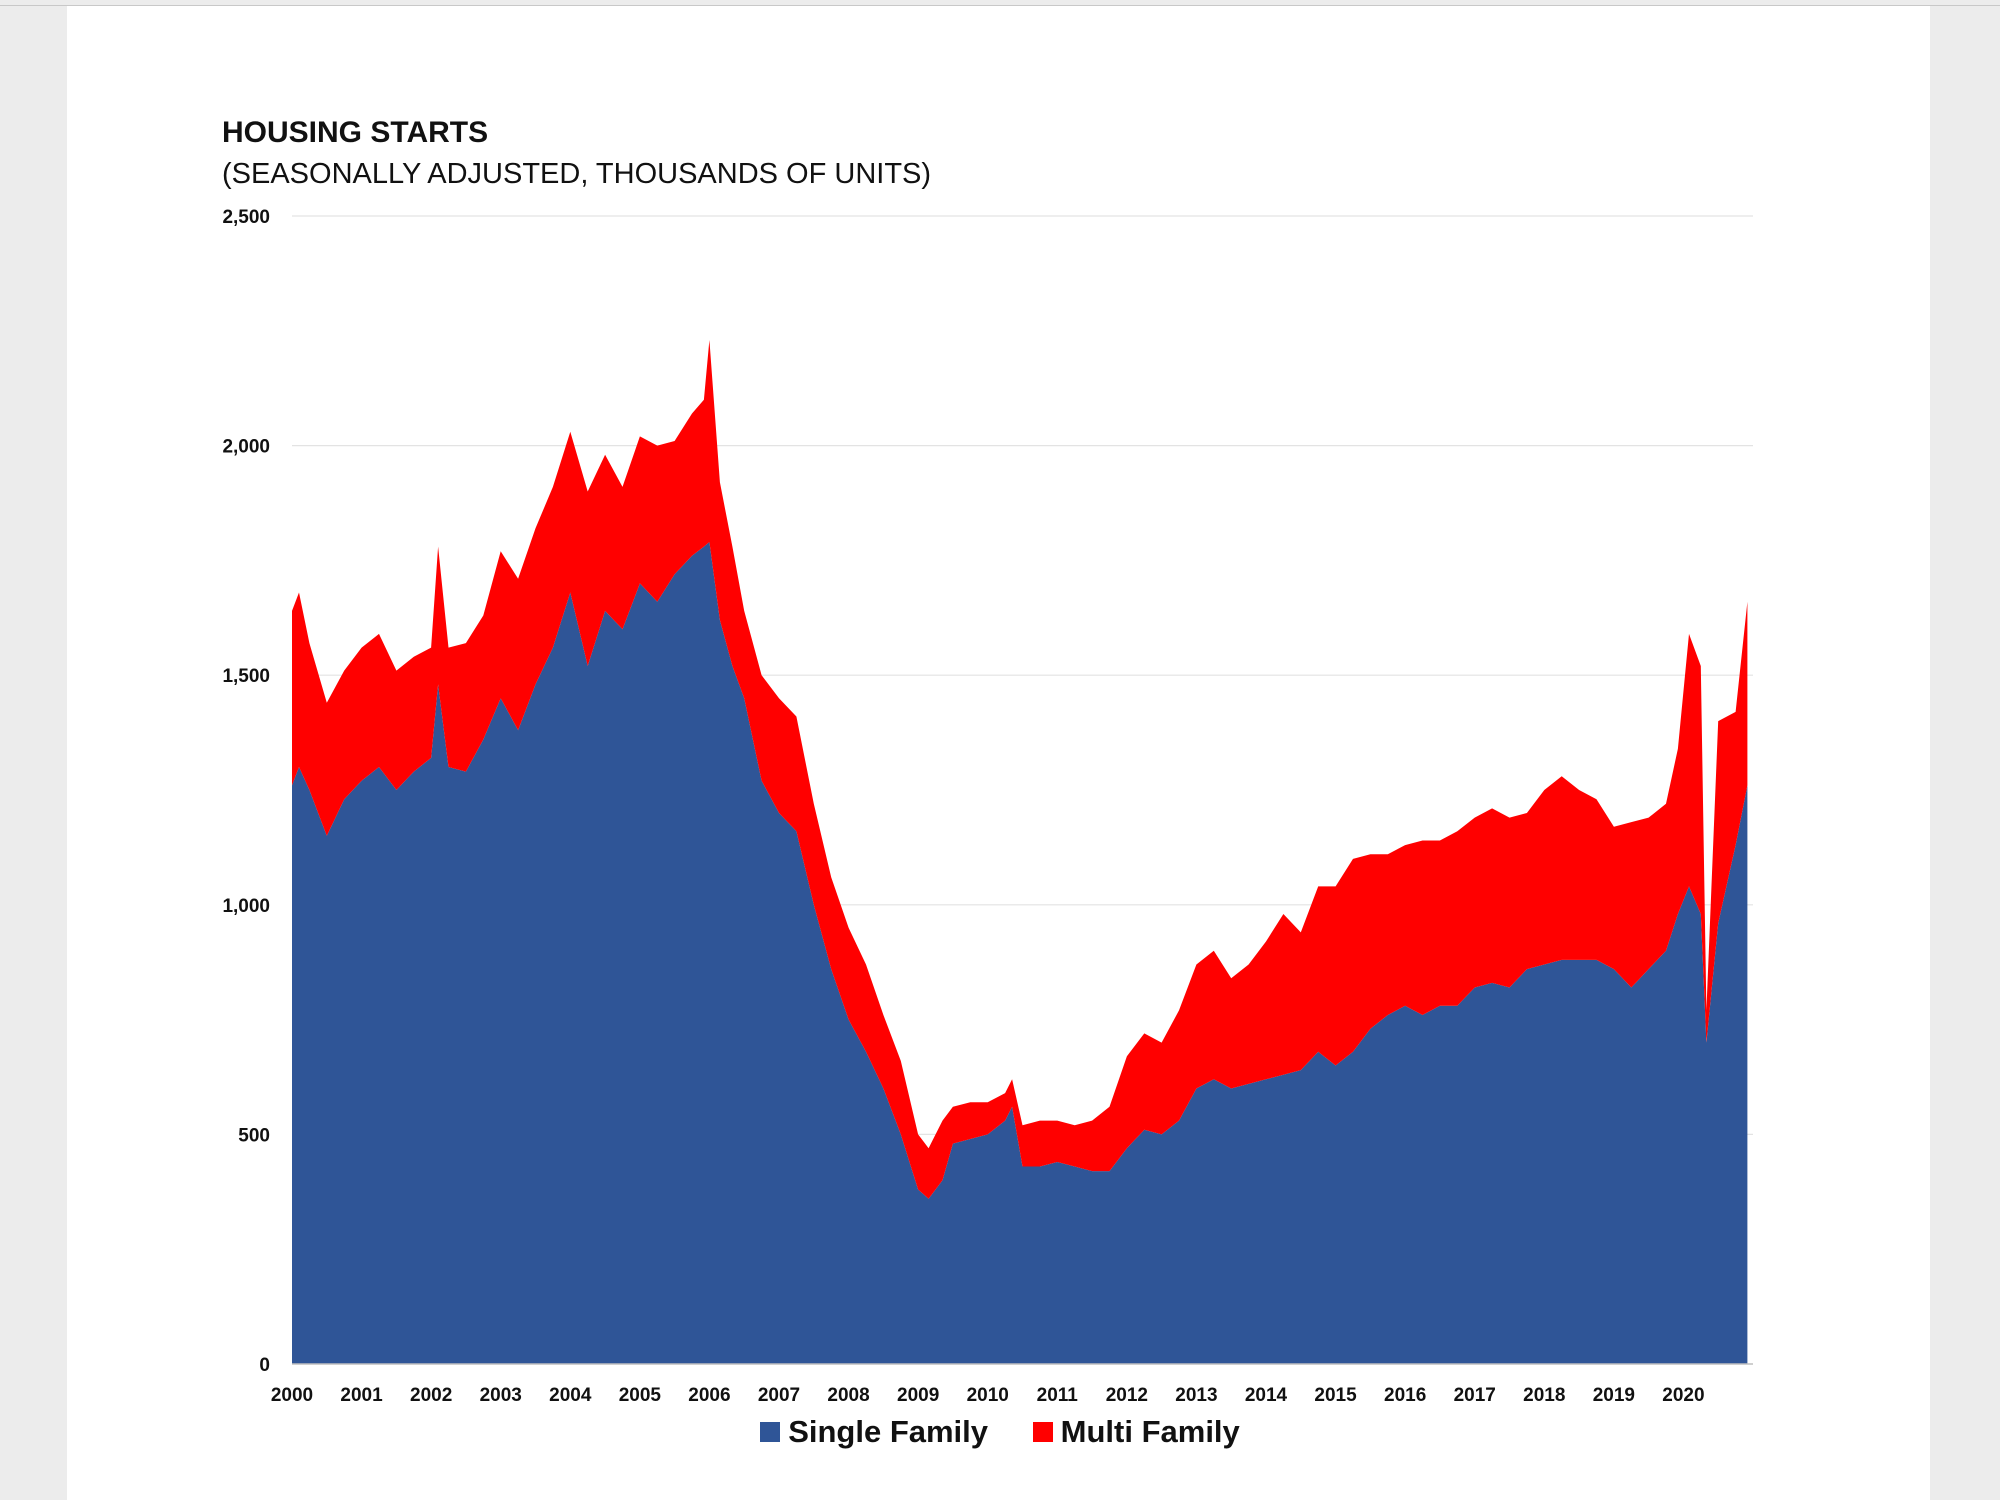 The height and width of the screenshot is (1500, 2000). I want to click on xtick-label-2004: 2004, so click(570, 1395).